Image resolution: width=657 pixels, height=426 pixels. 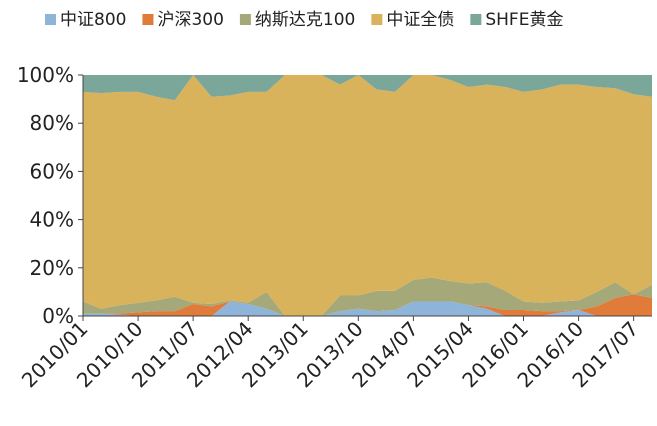 What do you see at coordinates (305, 20) in the screenshot?
I see `legend-label: 纳斯达克100` at bounding box center [305, 20].